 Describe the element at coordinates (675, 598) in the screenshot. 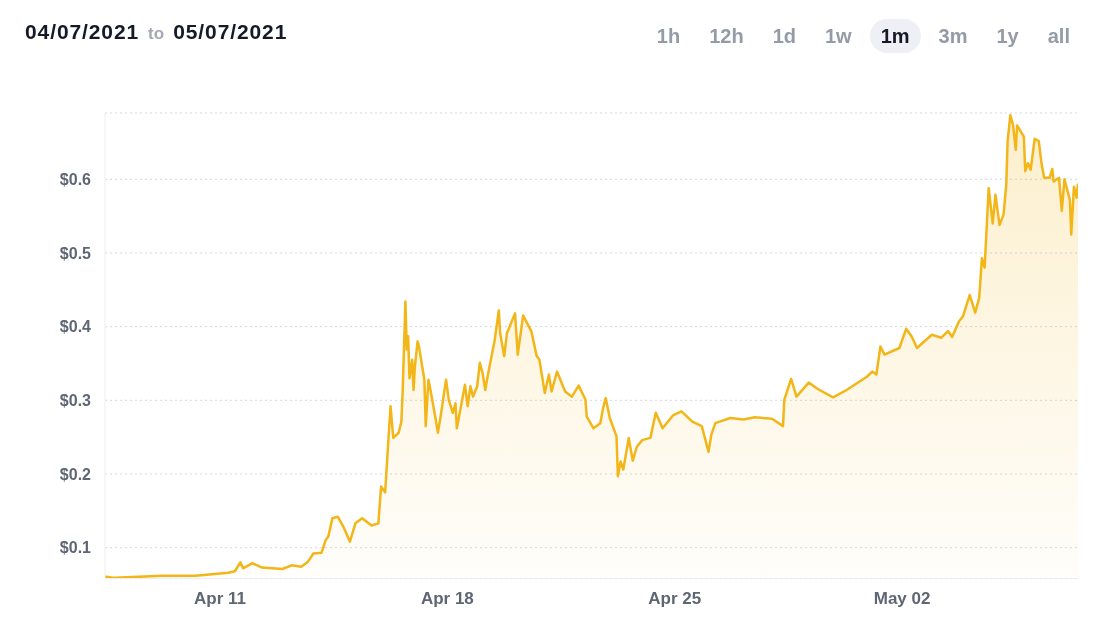

I see `x-tick-label: Apr 25` at that location.